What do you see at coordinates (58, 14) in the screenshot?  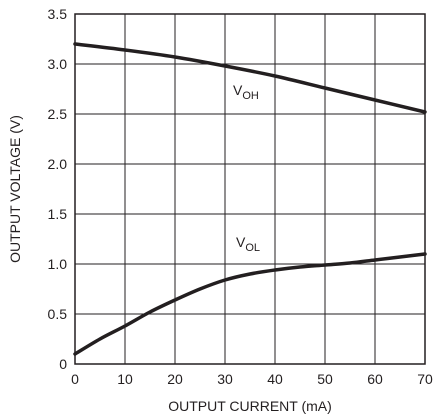 I see `y-tick-label: 3.5` at bounding box center [58, 14].